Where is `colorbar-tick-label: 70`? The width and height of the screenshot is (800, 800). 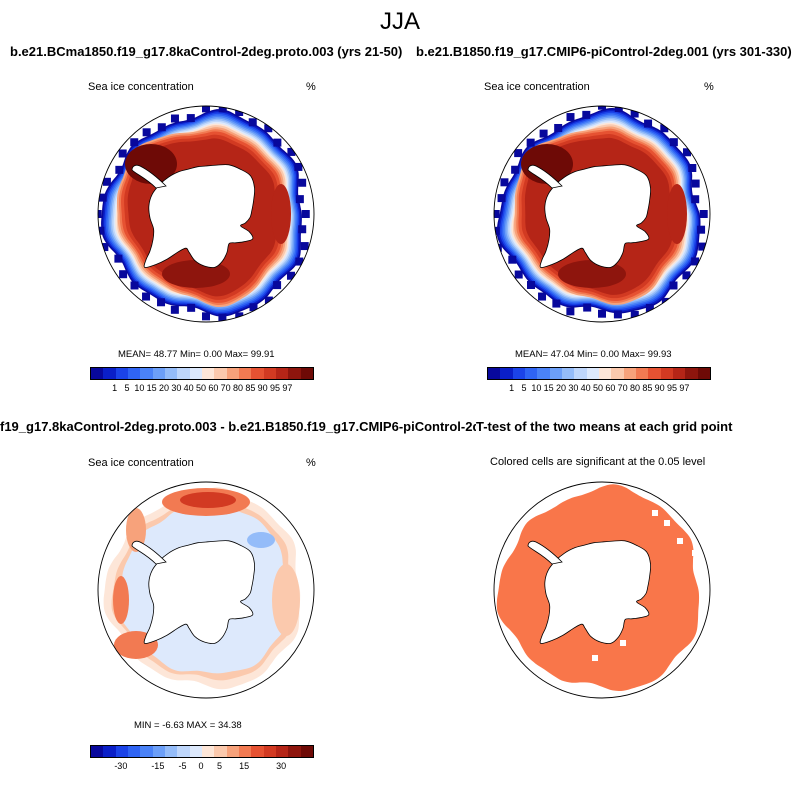 colorbar-tick-label: 70 is located at coordinates (225, 388).